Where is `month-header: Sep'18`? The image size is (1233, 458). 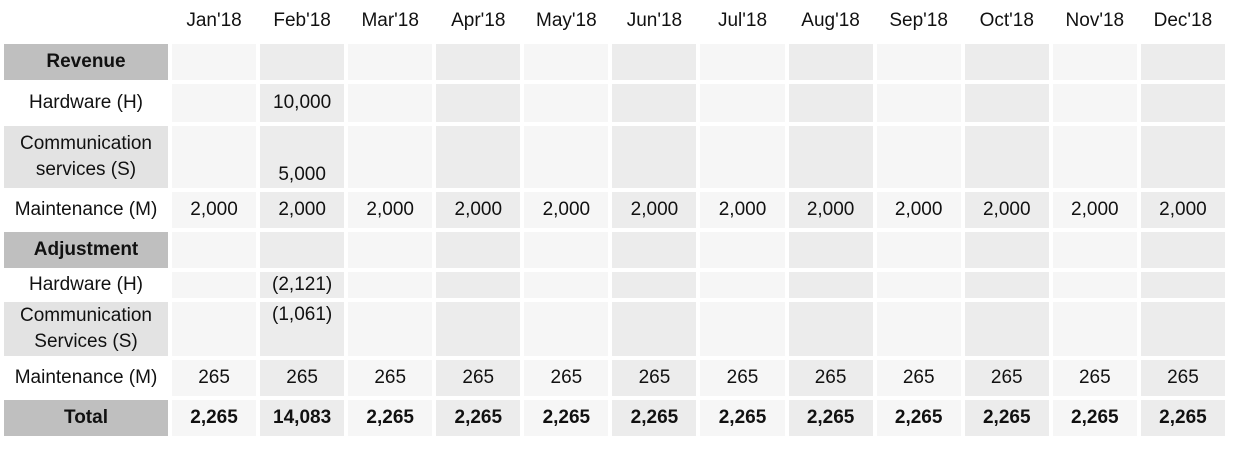 month-header: Sep'18 is located at coordinates (918, 21).